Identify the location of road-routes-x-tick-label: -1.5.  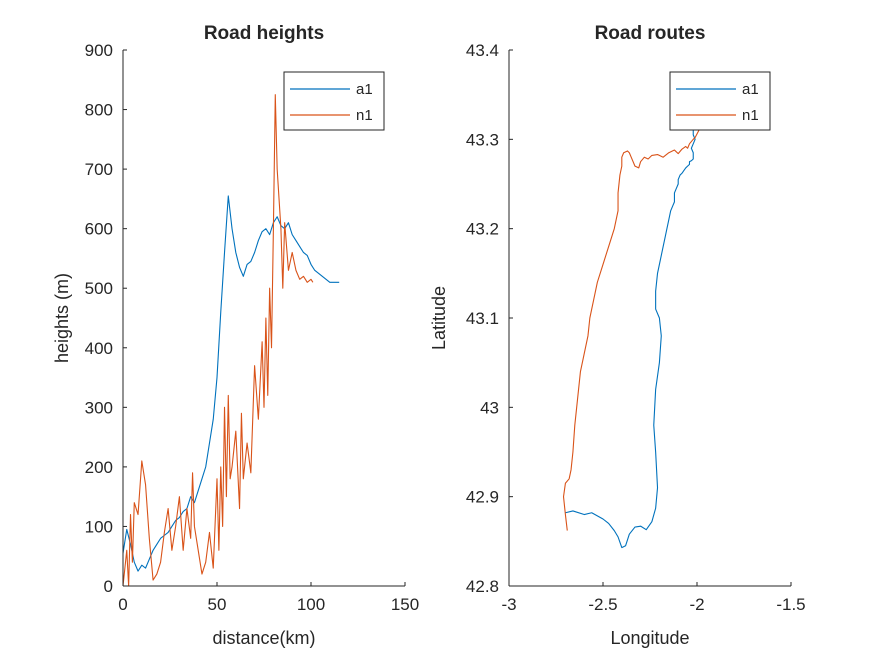
(790, 604).